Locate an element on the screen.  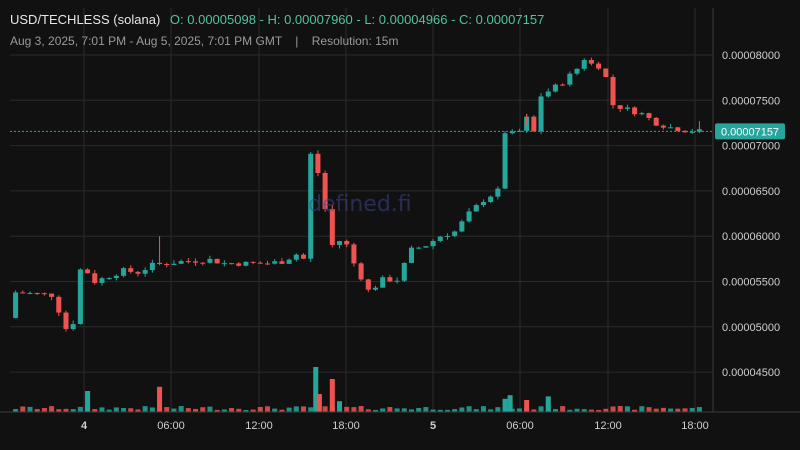
price-tick-label: 0.00006000 is located at coordinates (751, 237).